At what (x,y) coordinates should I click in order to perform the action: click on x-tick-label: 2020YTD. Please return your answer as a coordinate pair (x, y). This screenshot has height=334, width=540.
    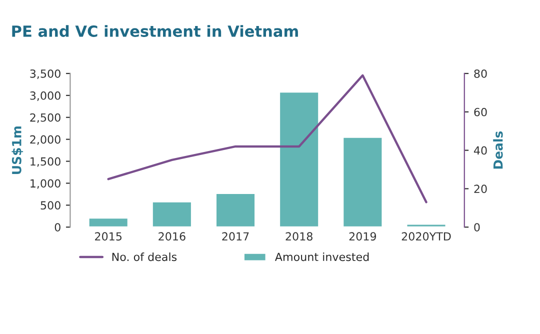
    Looking at the image, I should click on (426, 236).